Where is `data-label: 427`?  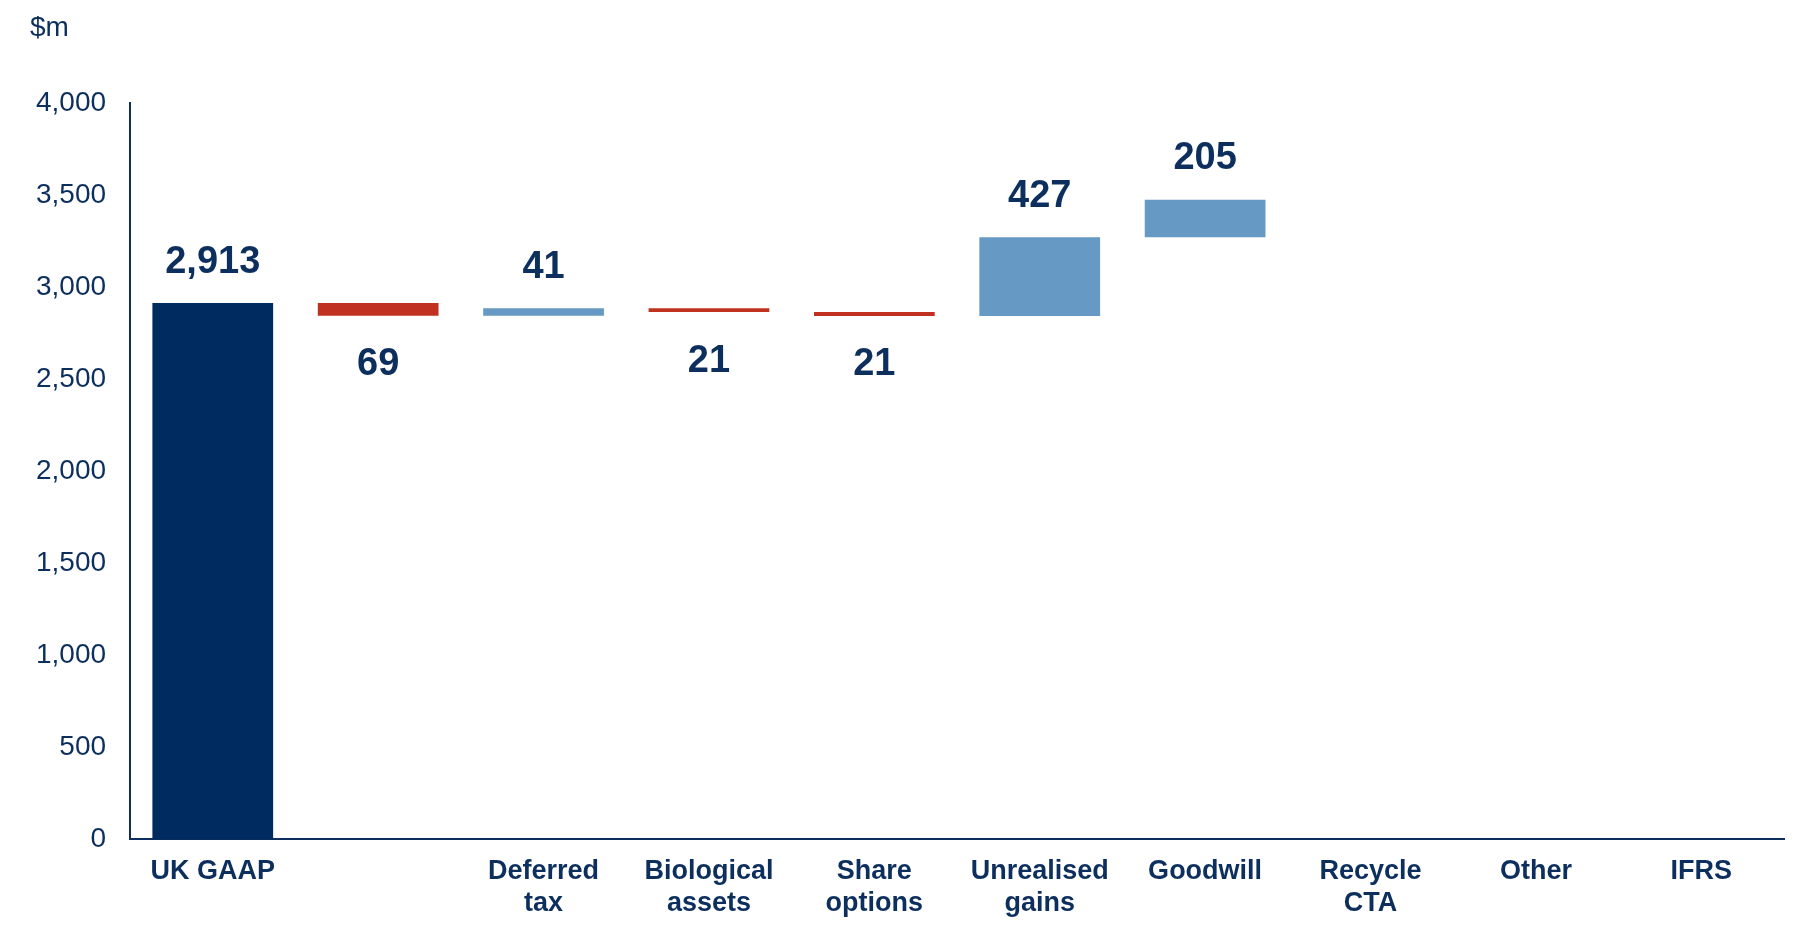 data-label: 427 is located at coordinates (1040, 193).